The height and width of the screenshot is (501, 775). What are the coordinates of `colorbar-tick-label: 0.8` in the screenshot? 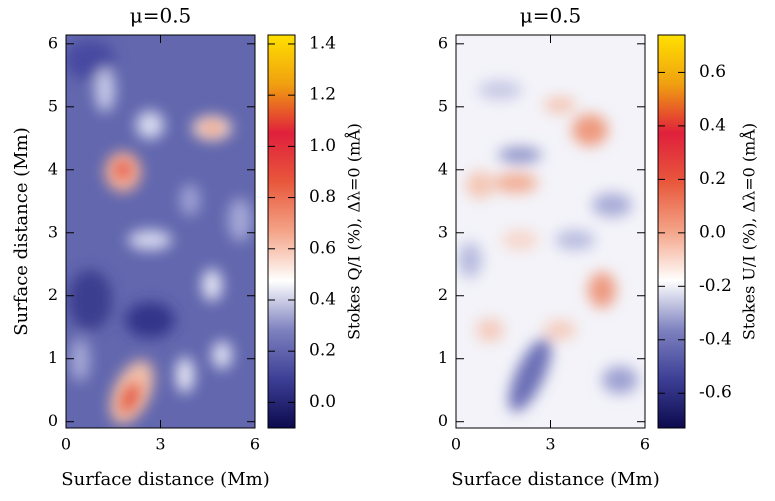 It's located at (322, 197).